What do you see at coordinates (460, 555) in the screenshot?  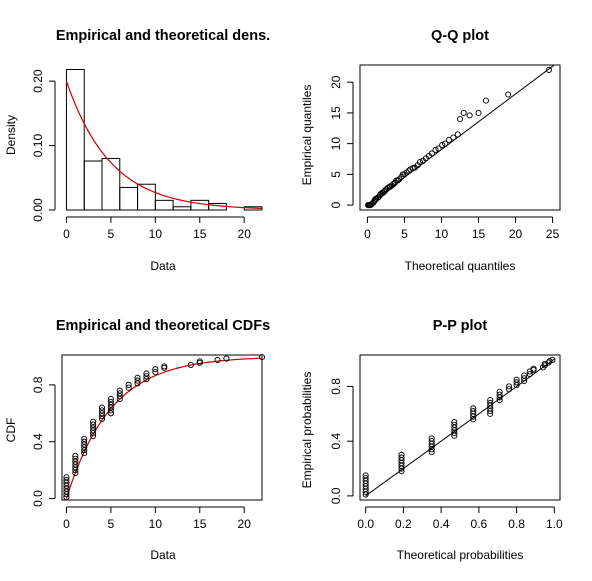 I see `pp-panel-xlabel: Theoretical probabilities` at bounding box center [460, 555].